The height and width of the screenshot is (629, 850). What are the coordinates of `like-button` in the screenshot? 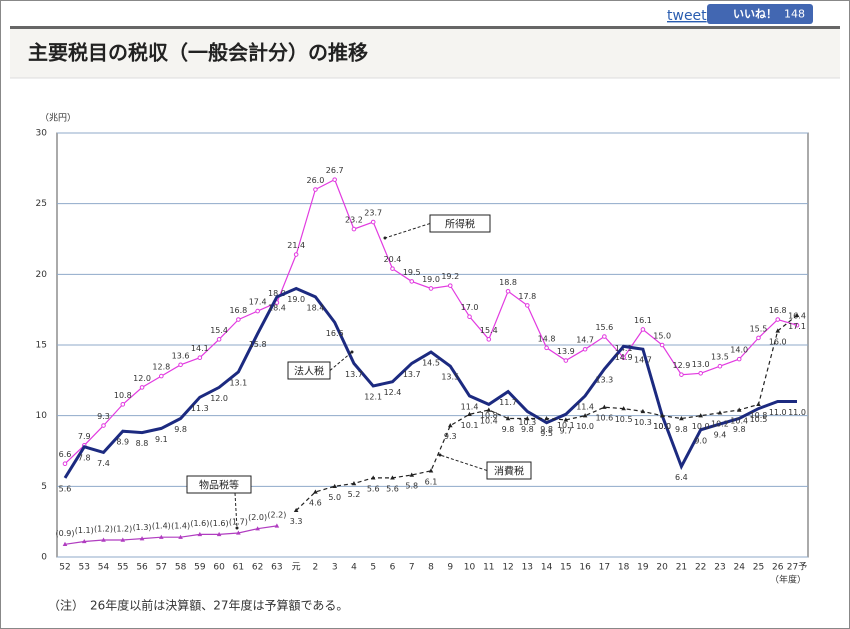 It's located at (760, 14).